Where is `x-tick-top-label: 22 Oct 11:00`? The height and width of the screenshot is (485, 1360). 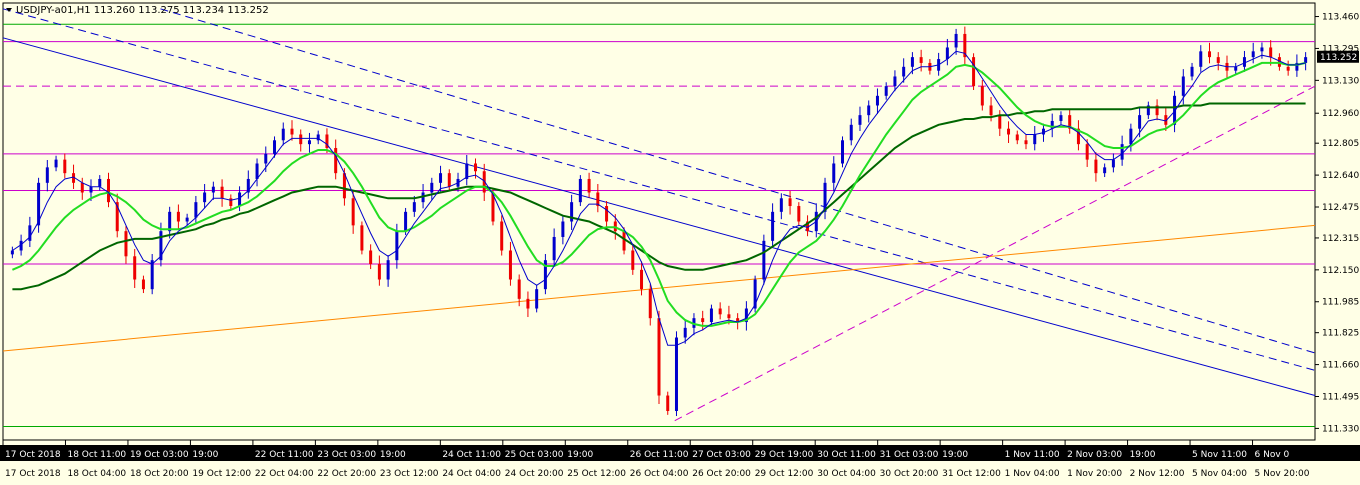 x-tick-top-label: 22 Oct 11:00 is located at coordinates (284, 455).